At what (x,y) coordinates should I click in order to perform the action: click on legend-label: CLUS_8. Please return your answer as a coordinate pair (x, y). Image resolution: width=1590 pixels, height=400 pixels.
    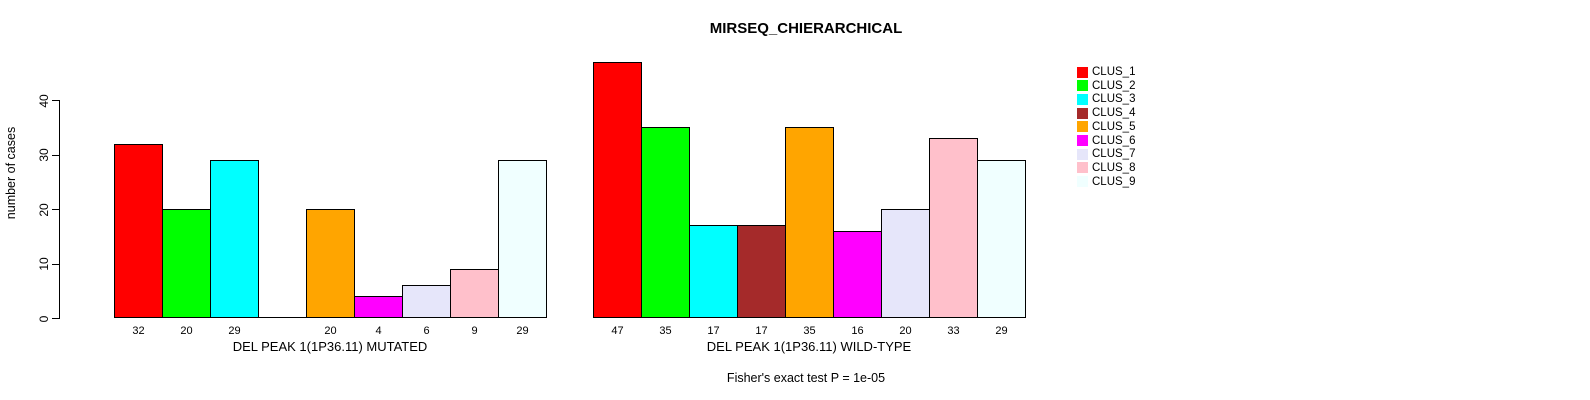
    Looking at the image, I should click on (1114, 167).